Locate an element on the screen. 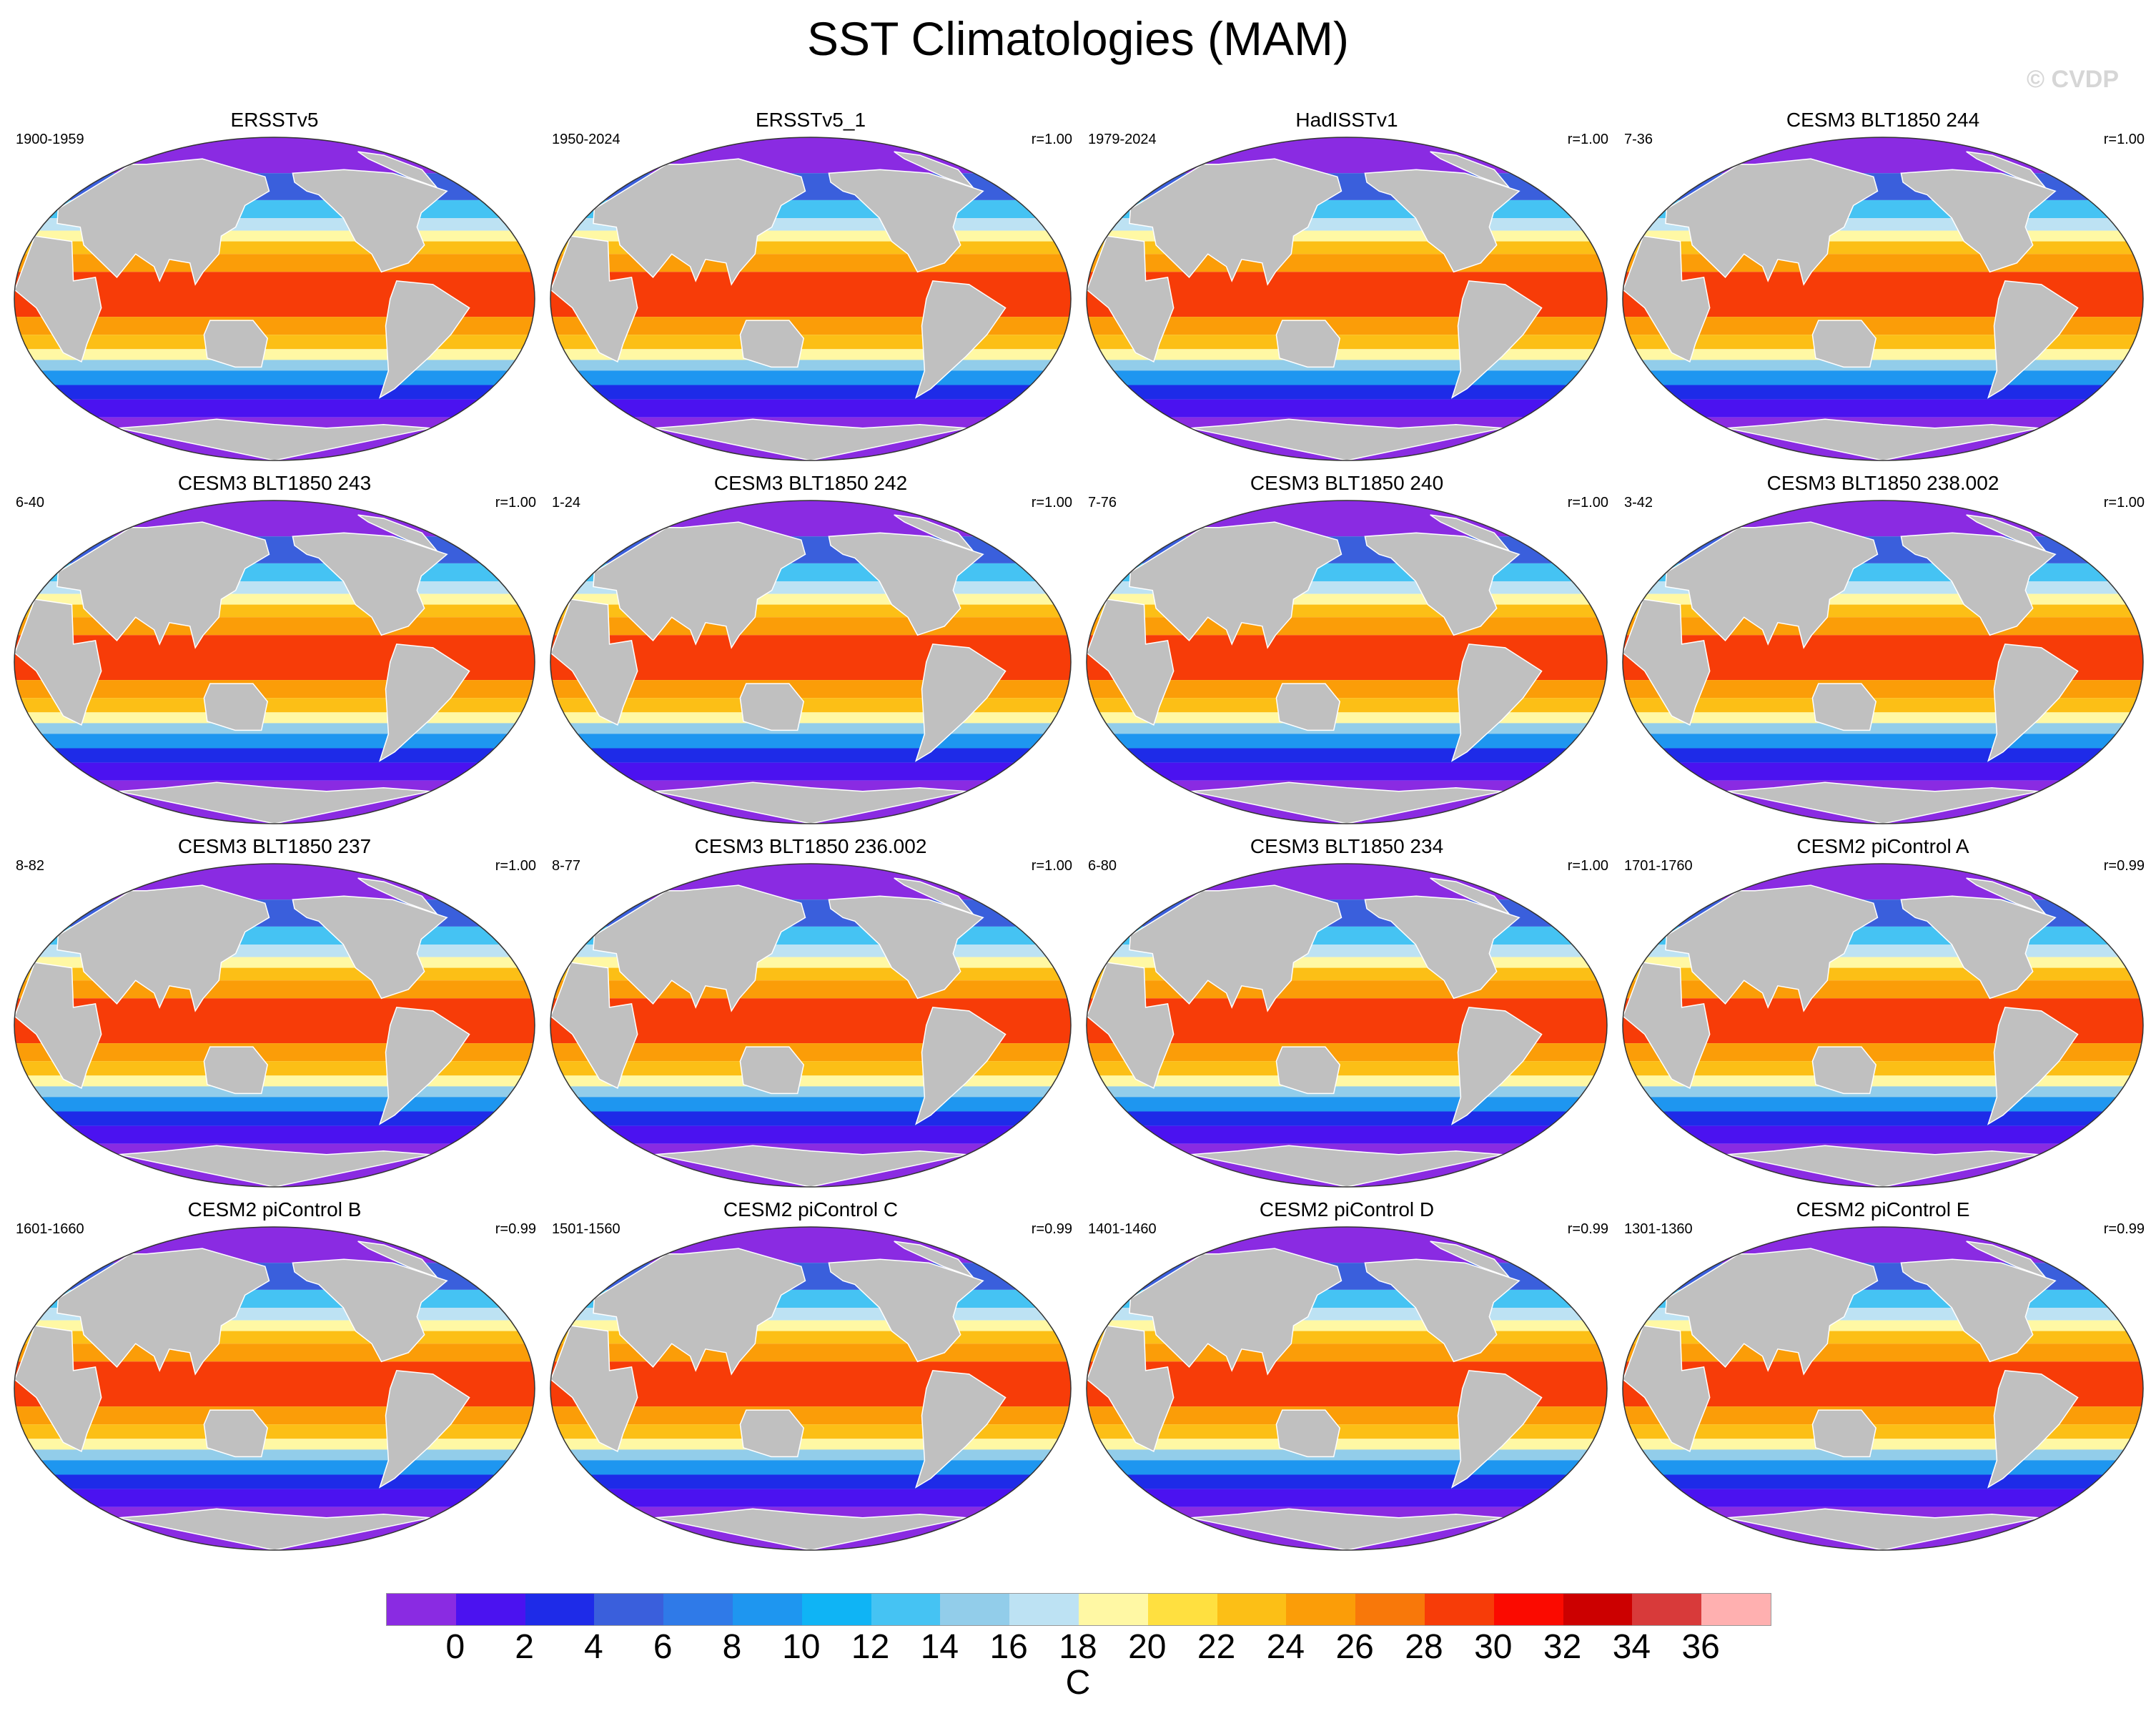 The width and height of the screenshot is (2156, 1721). panel-title: CESM2 piControl B is located at coordinates (274, 1209).